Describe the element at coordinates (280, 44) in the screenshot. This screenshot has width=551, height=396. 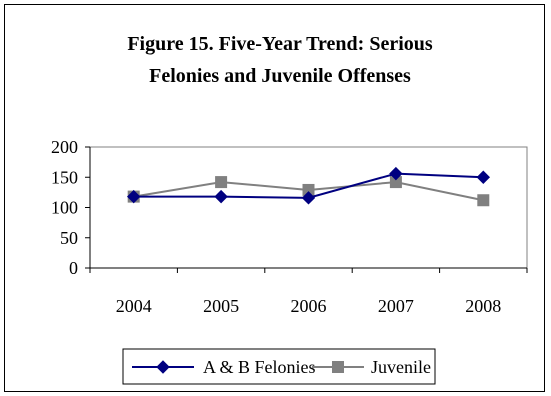
I see `chart-title-line-1: Figure 15. Five-Year Trend: Serious` at that location.